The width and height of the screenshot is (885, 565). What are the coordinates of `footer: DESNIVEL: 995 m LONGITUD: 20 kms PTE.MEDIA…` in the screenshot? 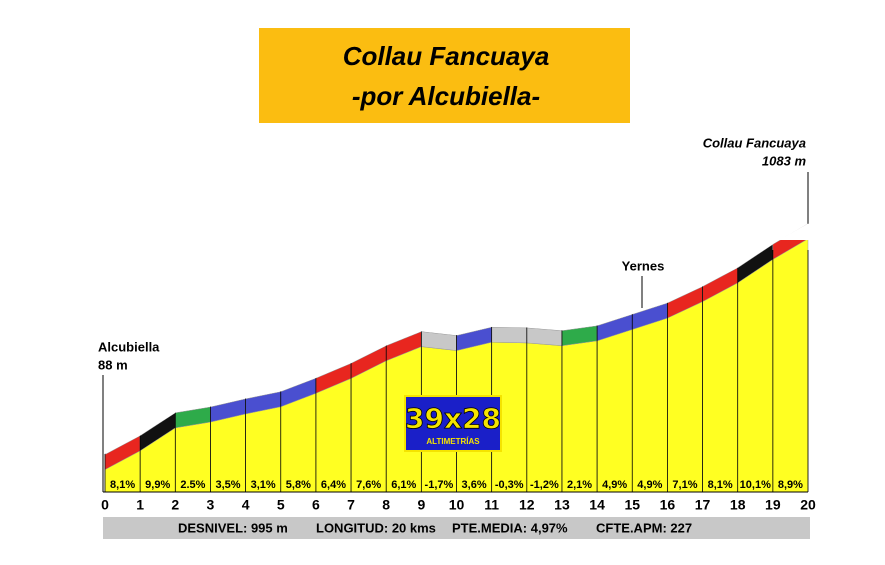 It's located at (435, 527).